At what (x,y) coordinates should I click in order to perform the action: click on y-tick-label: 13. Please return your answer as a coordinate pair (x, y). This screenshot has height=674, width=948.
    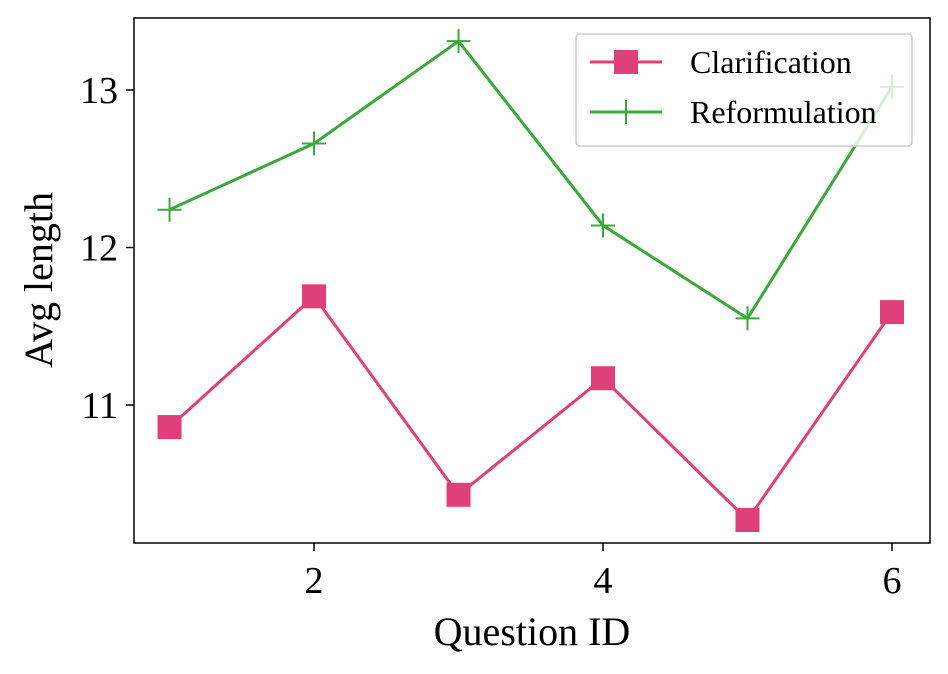
    Looking at the image, I should click on (99, 91).